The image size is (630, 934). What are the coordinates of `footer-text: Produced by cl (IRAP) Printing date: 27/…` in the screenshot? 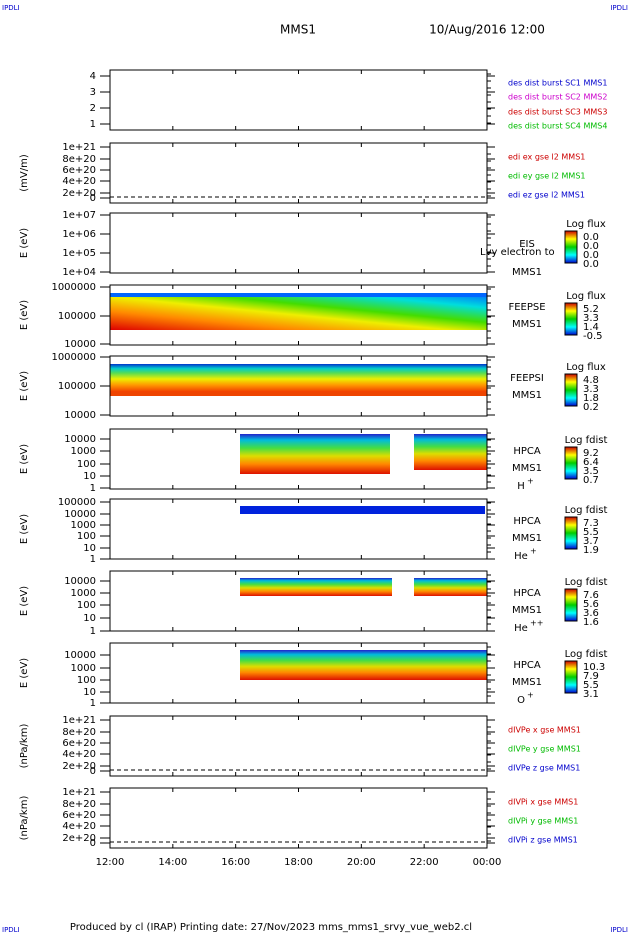 It's located at (271, 927).